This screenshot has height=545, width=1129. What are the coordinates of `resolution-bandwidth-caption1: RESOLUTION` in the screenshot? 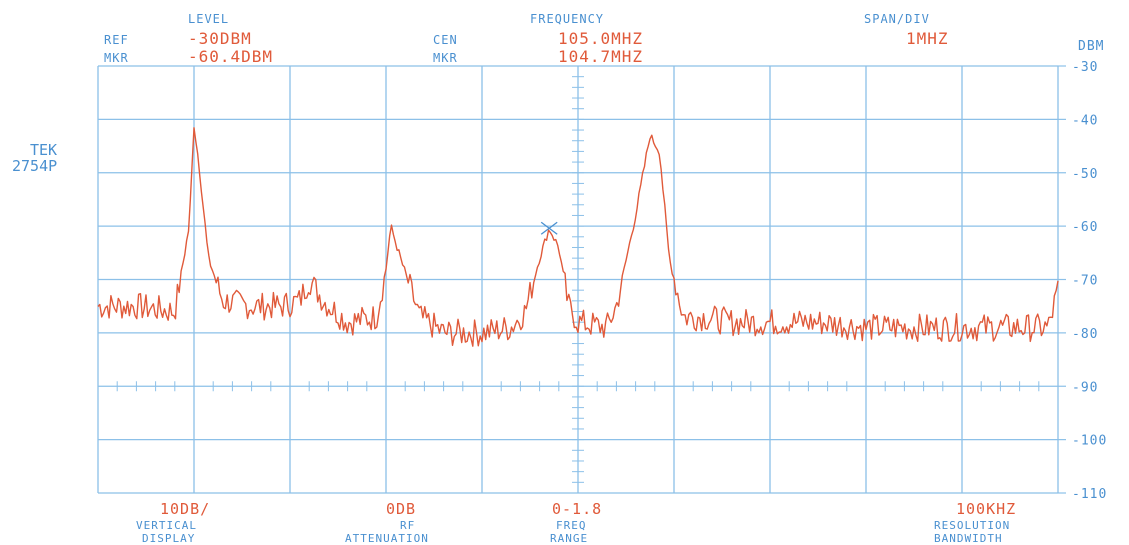 It's located at (972, 525).